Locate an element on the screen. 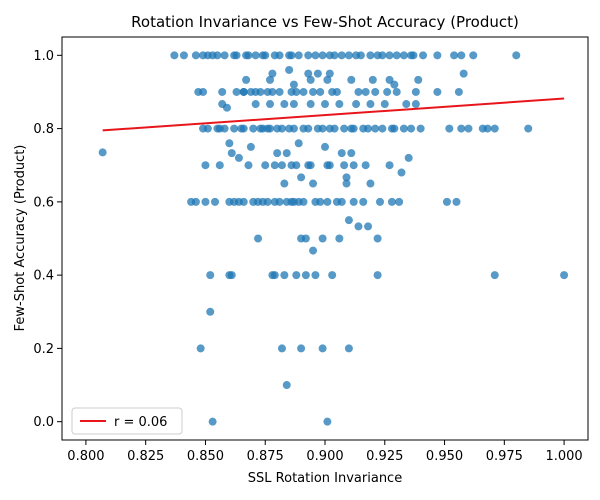  y-axis-label: Few-Shot Accuracy (Product) is located at coordinates (20, 238).